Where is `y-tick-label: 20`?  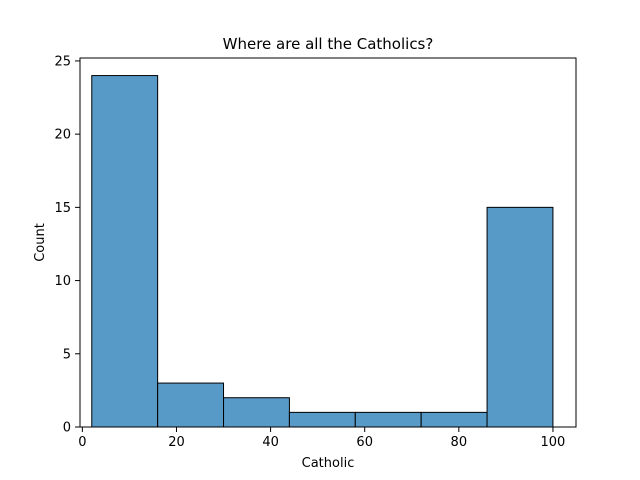
y-tick-label: 20 is located at coordinates (62, 135).